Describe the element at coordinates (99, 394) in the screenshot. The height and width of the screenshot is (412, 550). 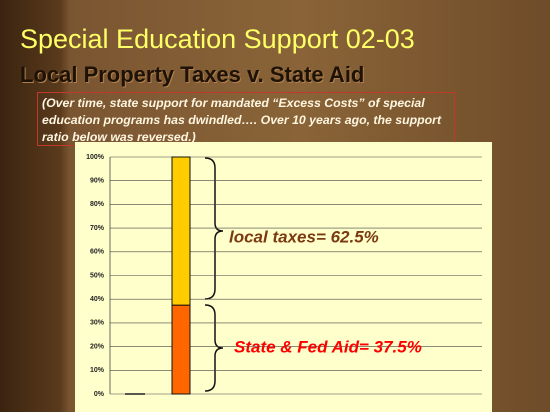
I see `y-tick-label: 0%` at that location.